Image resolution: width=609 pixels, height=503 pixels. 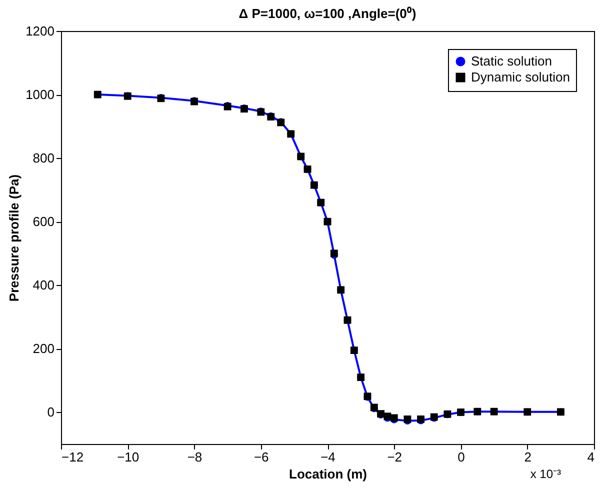 I want to click on text: x 10⁻³, so click(x=545, y=474).